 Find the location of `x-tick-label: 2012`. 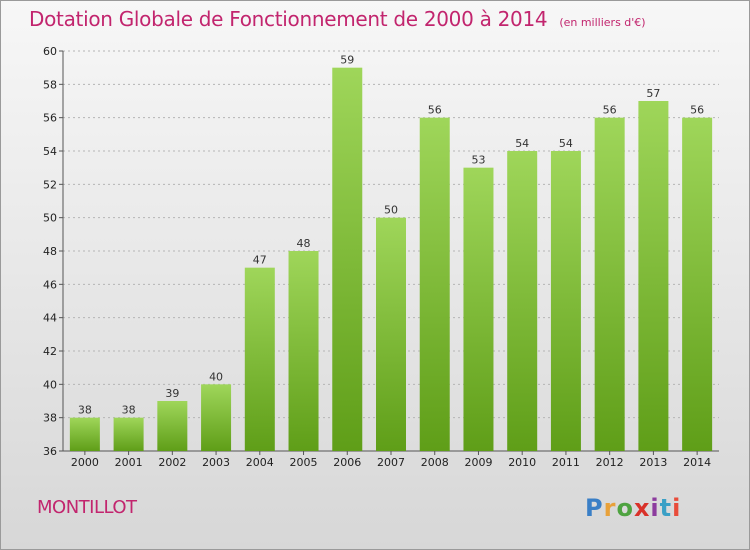

x-tick-label: 2012 is located at coordinates (610, 462).